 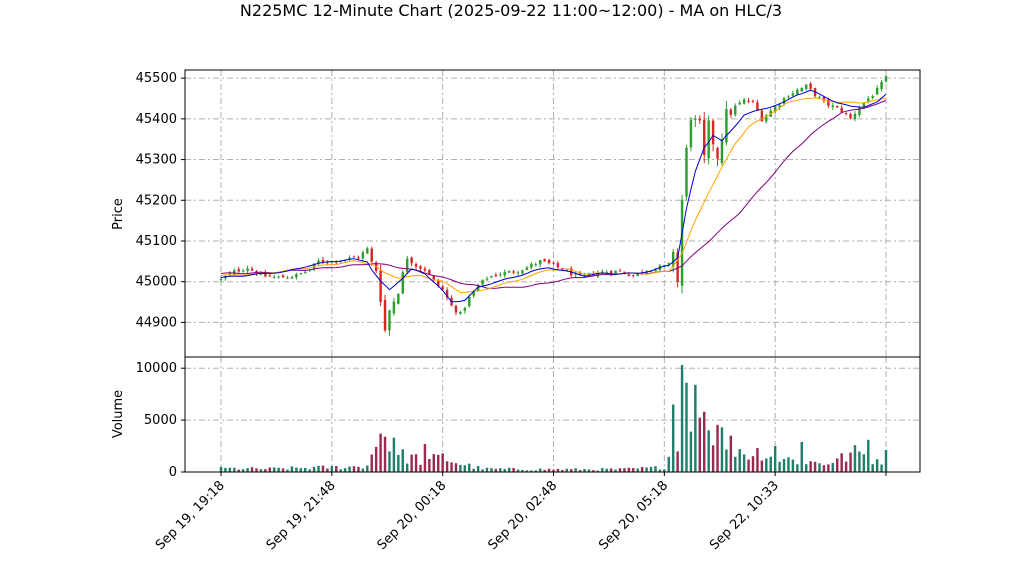 I want to click on volume-plot-frame, so click(x=552, y=414).